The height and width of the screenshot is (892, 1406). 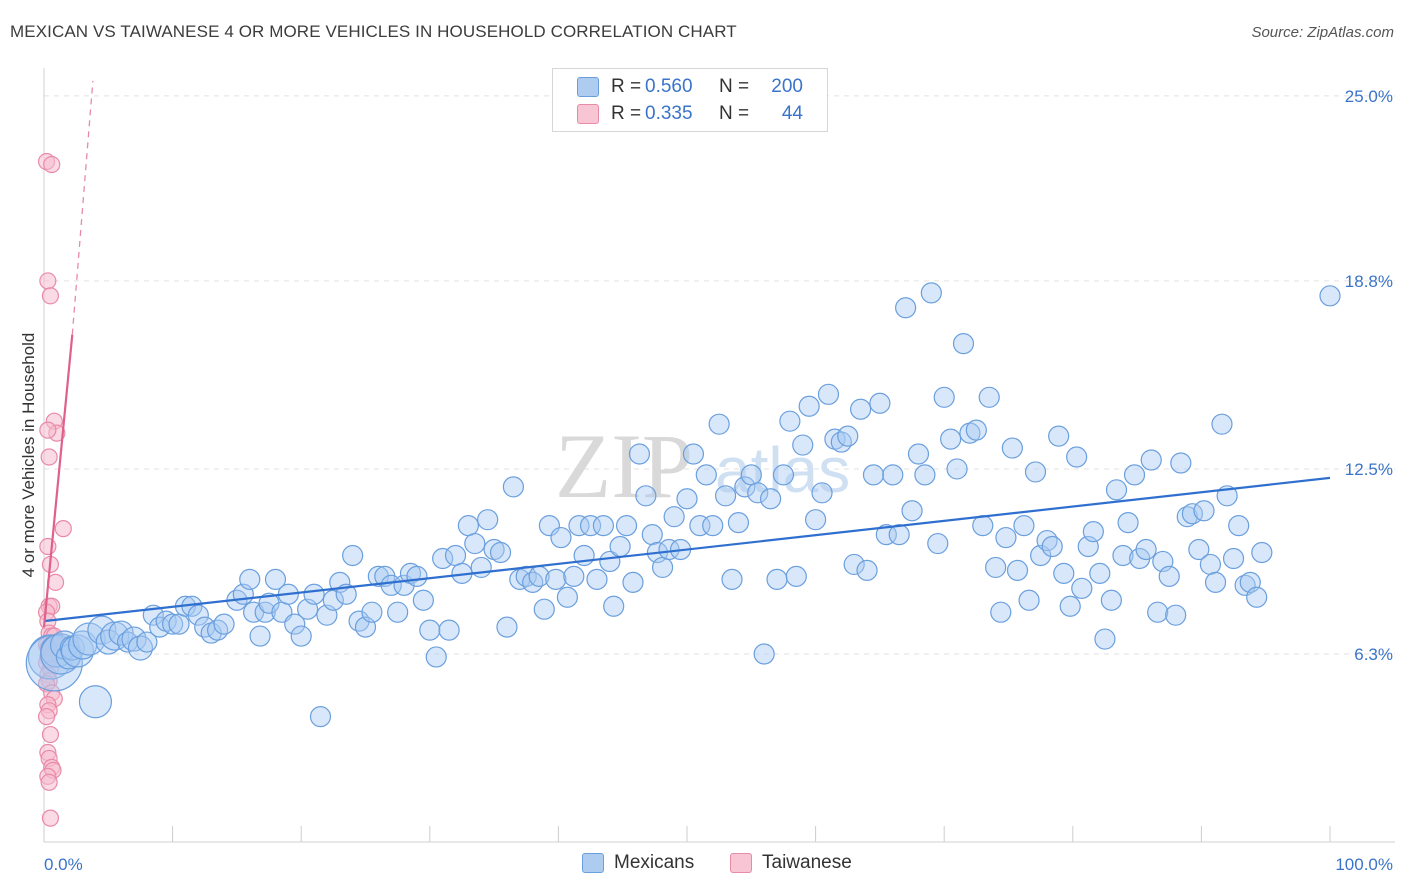 What do you see at coordinates (63, 864) in the screenshot?
I see `x-tick-label: 0.0%` at bounding box center [63, 864].